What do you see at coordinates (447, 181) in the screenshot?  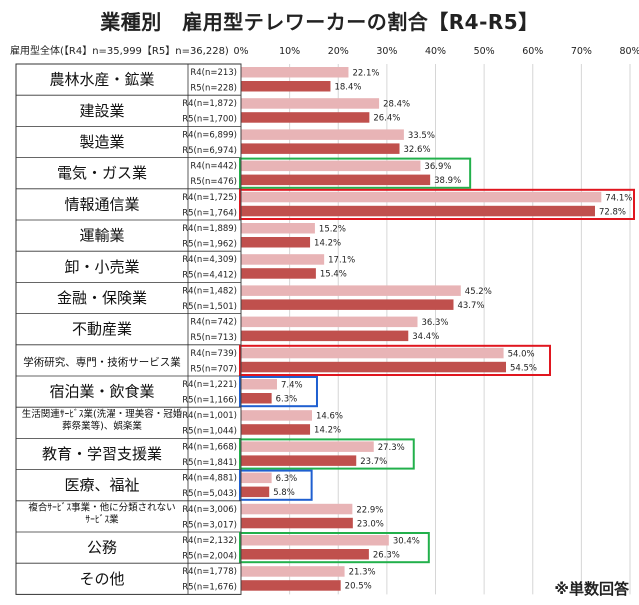 I see `data-label-r5: 38.9%` at bounding box center [447, 181].